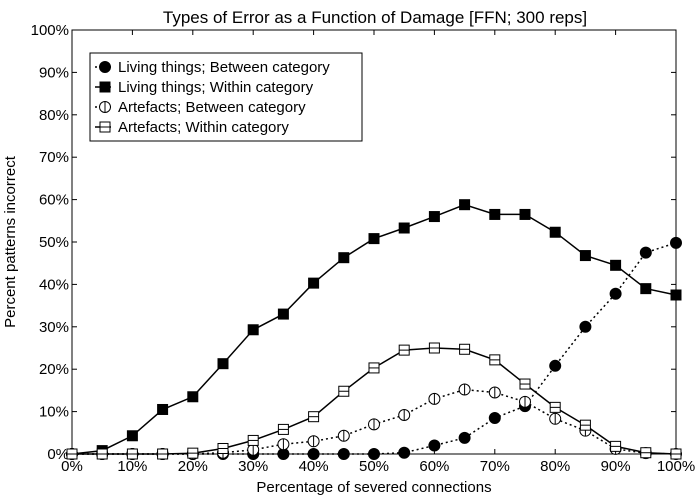 The image size is (700, 500). I want to click on legend-label: Artefacts; Within category, so click(203, 127).